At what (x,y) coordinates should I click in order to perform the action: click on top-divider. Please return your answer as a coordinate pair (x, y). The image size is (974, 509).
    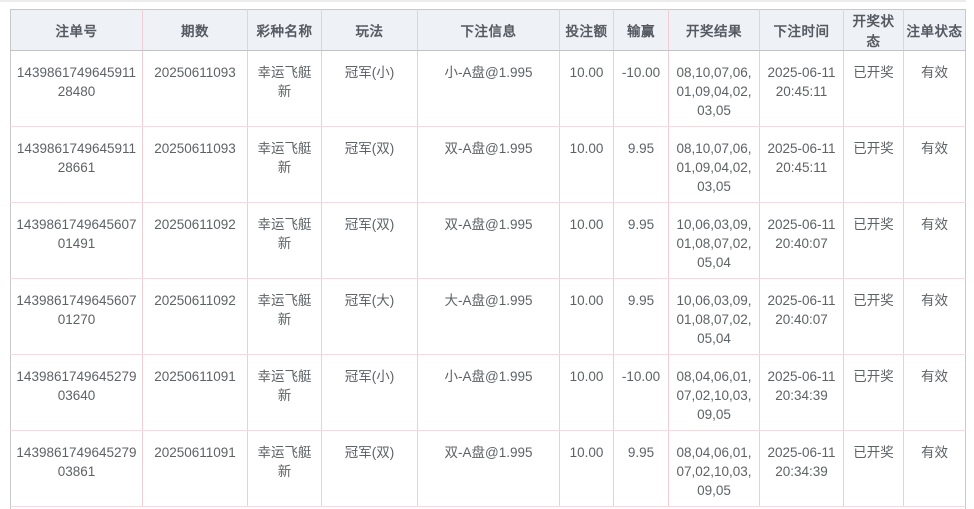
    Looking at the image, I should click on (483, 1).